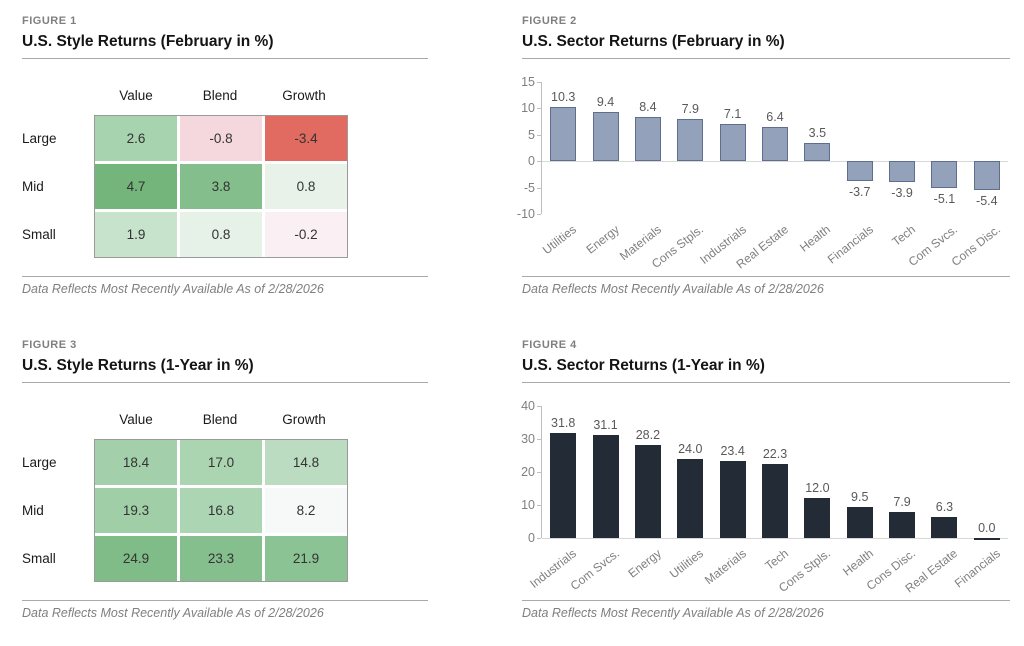 This screenshot has width=1024, height=646. I want to click on table-cell: 3.8, so click(221, 186).